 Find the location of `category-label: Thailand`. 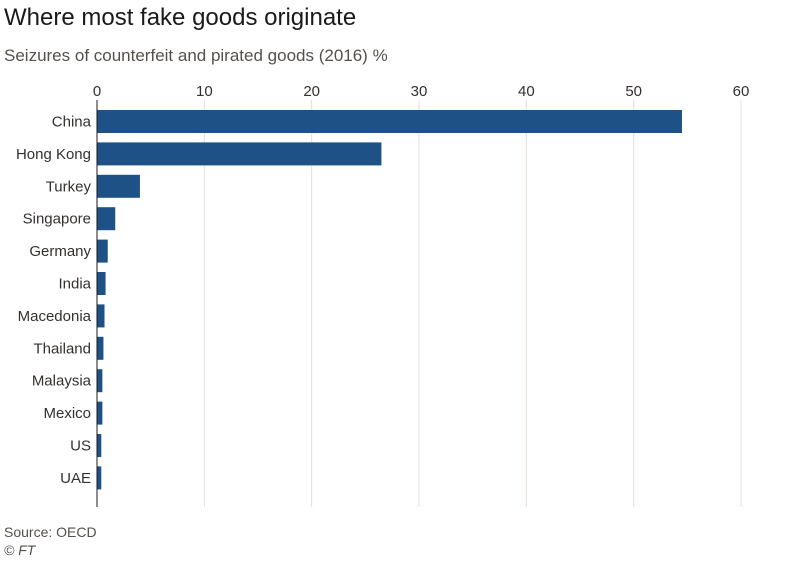

category-label: Thailand is located at coordinates (62, 348).